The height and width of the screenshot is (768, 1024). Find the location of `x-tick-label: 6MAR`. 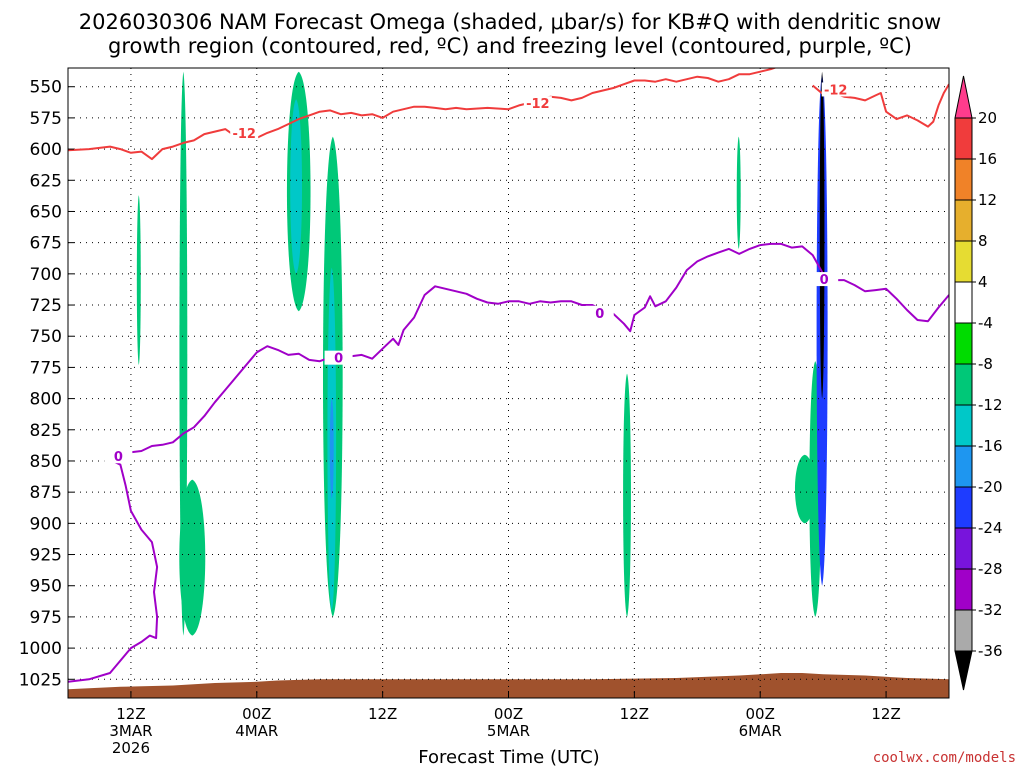

x-tick-label: 6MAR is located at coordinates (760, 731).